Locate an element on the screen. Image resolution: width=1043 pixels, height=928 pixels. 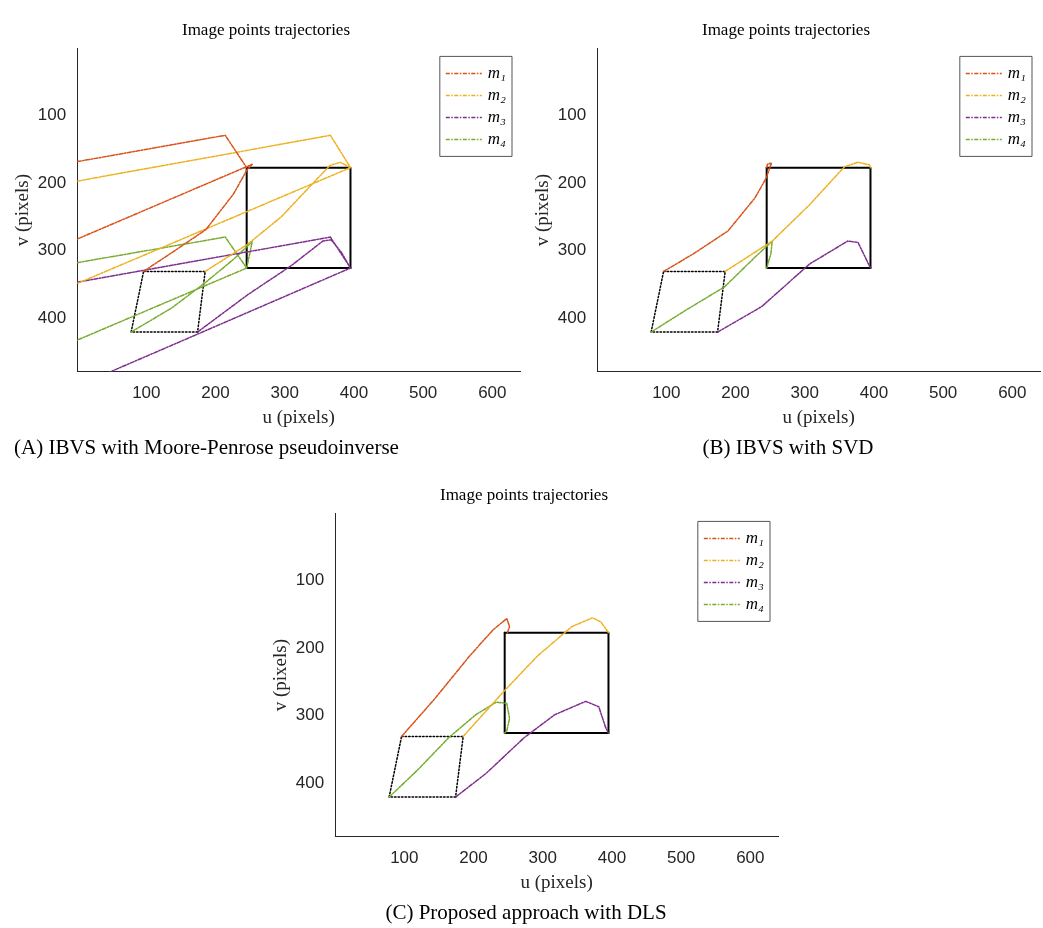
text: (A) IBVS with Moore-Penrose pseudoinverse is located at coordinates (206, 447).